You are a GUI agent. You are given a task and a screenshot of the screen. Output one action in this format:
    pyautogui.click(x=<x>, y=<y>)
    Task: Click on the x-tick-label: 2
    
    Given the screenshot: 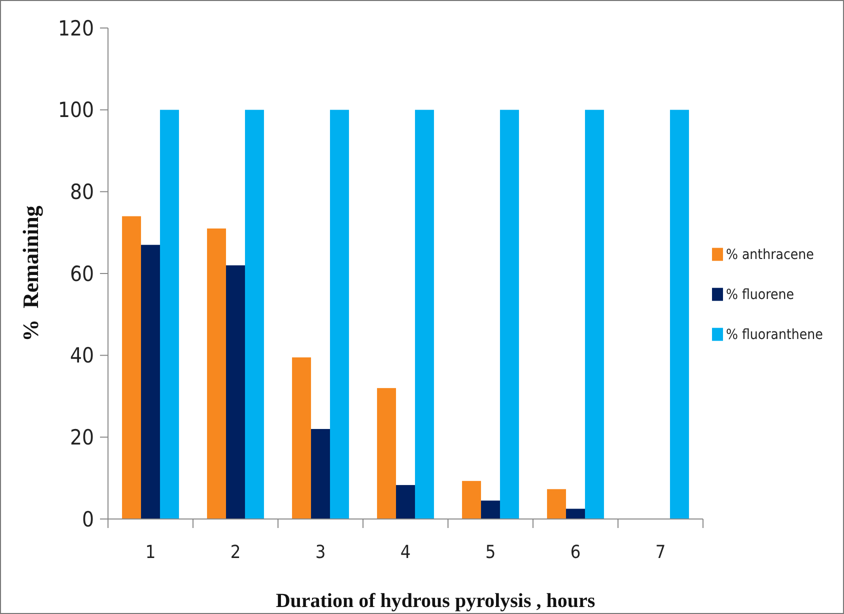 What is the action you would take?
    pyautogui.click(x=235, y=552)
    